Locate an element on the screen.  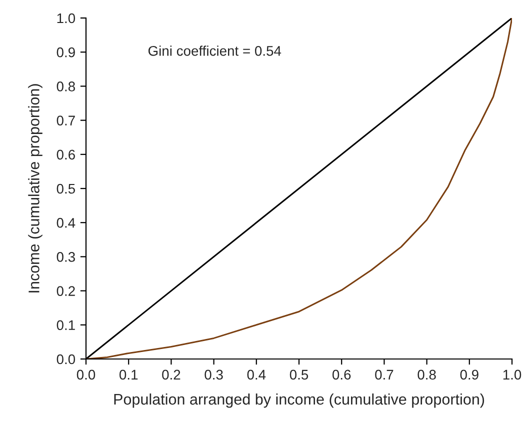
x-tick-label: 0.9 is located at coordinates (469, 375).